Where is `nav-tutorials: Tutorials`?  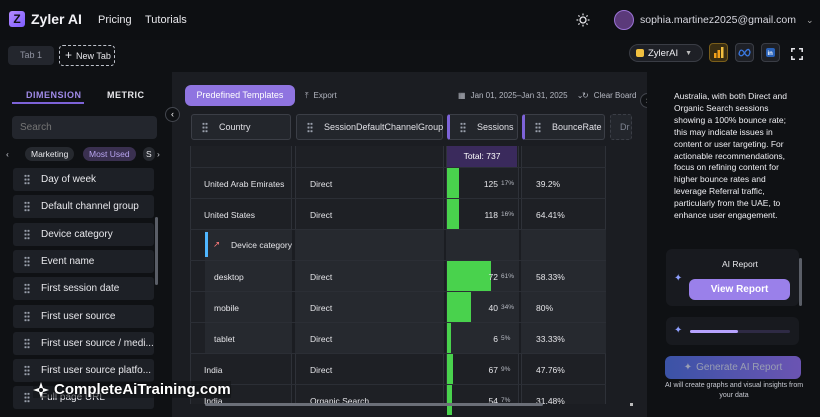
nav-tutorials: Tutorials is located at coordinates (166, 20).